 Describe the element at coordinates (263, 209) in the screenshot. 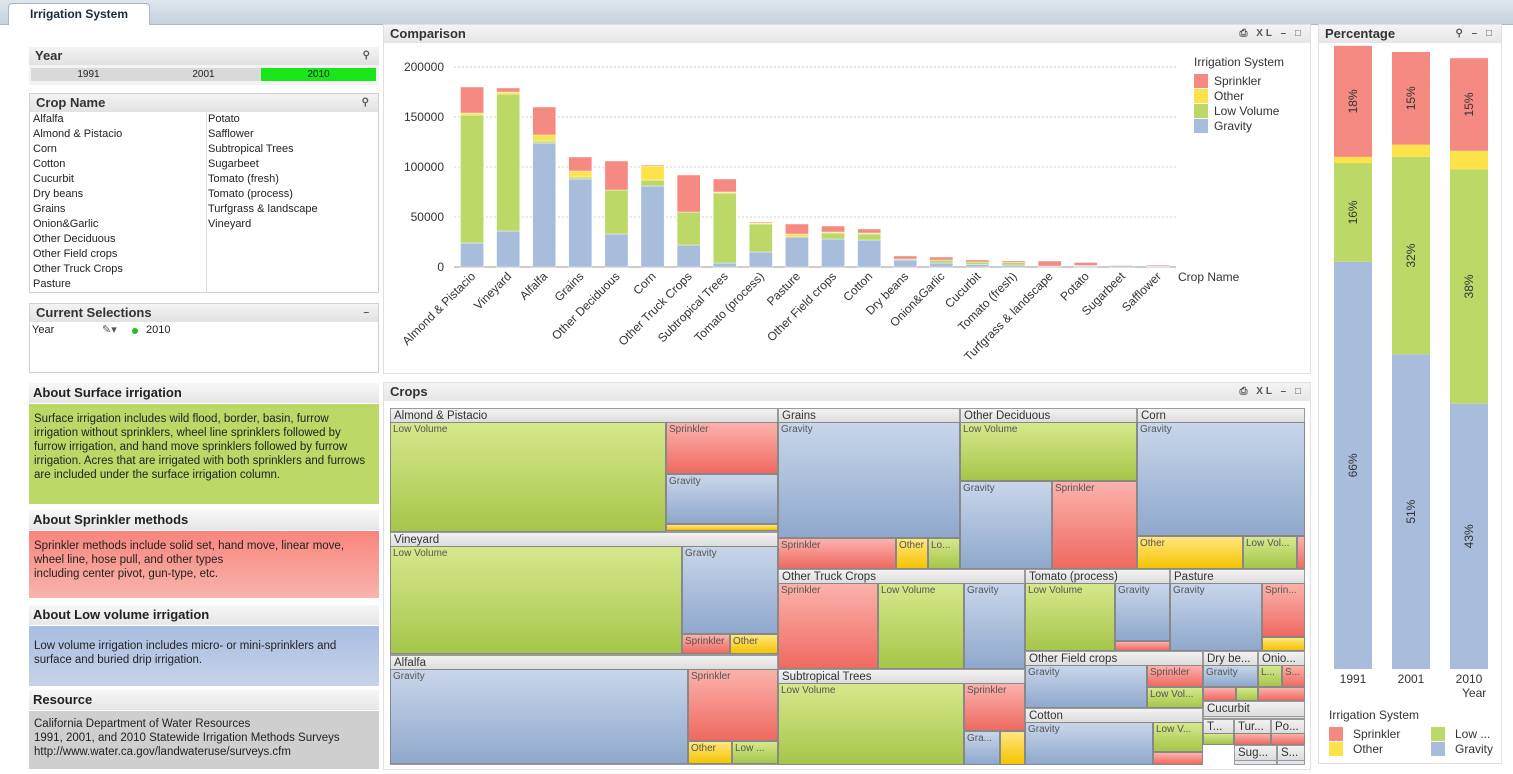

I see `crop-list-item: Turfgrass & landscape` at that location.